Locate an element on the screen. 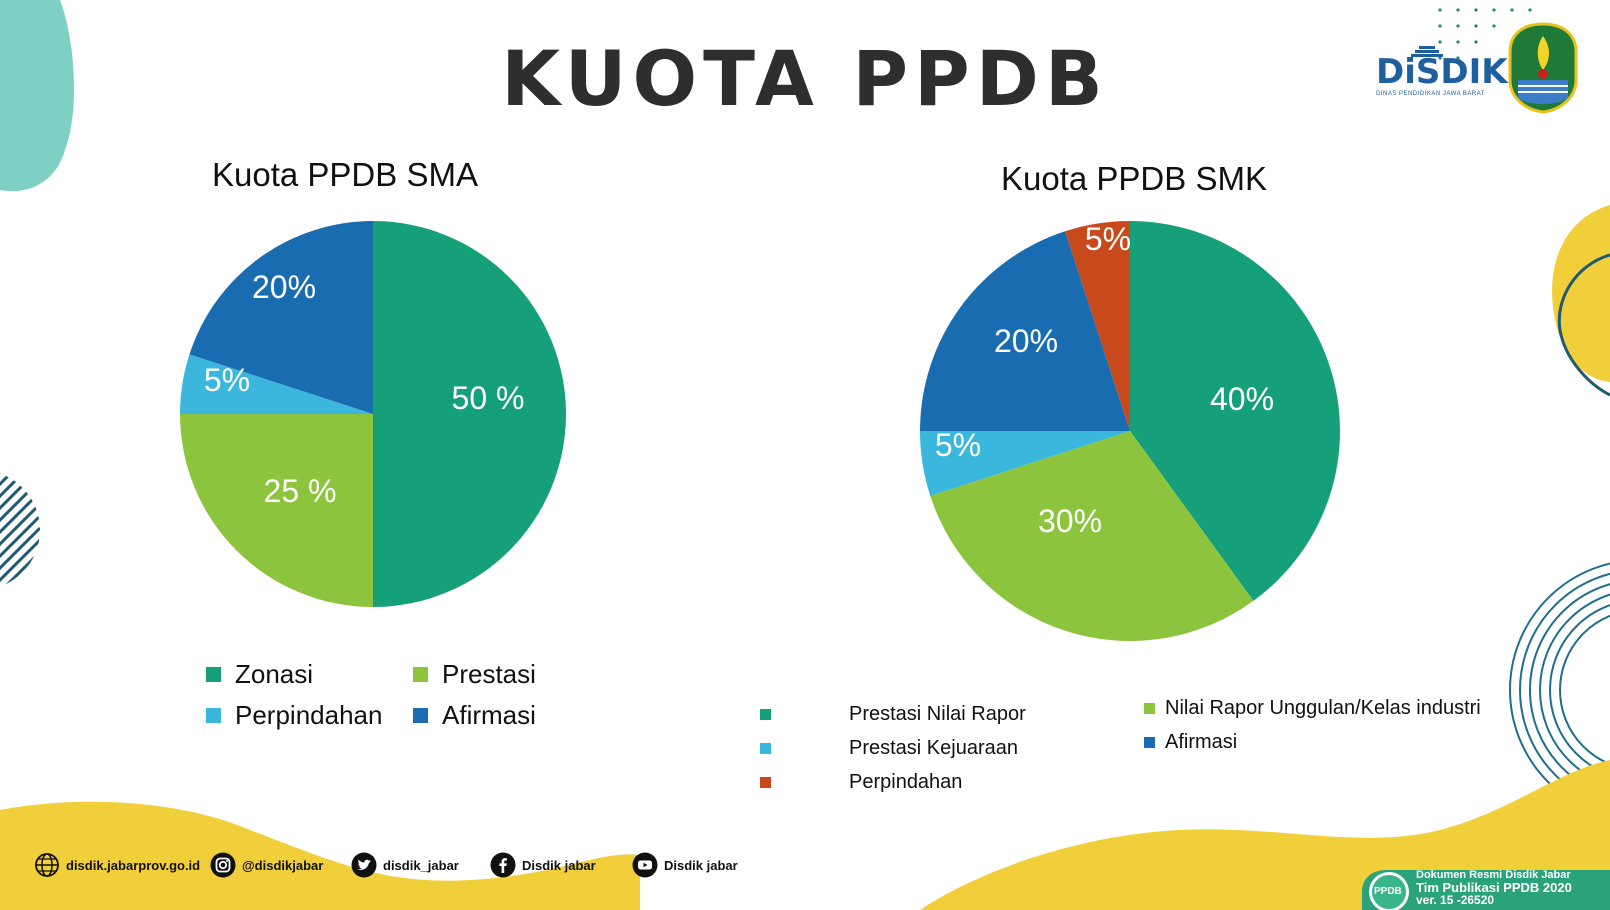 This screenshot has height=910, width=1610. footer-link-instagram: @disdikjabar is located at coordinates (266, 865).